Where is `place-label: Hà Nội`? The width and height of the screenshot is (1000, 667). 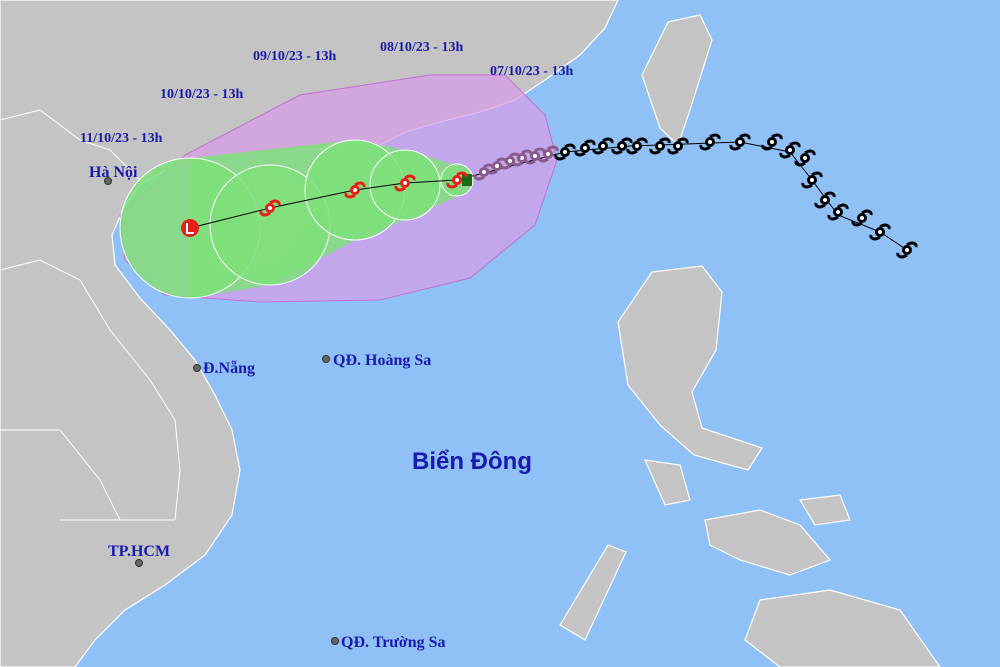
place-label: Hà Nội is located at coordinates (113, 172).